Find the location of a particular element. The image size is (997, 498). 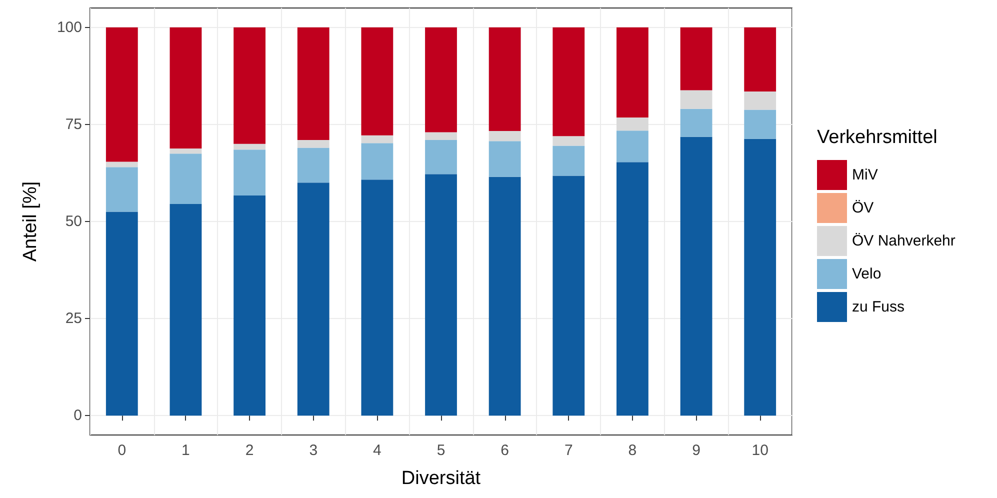

x-tick-label: 4 is located at coordinates (377, 450).